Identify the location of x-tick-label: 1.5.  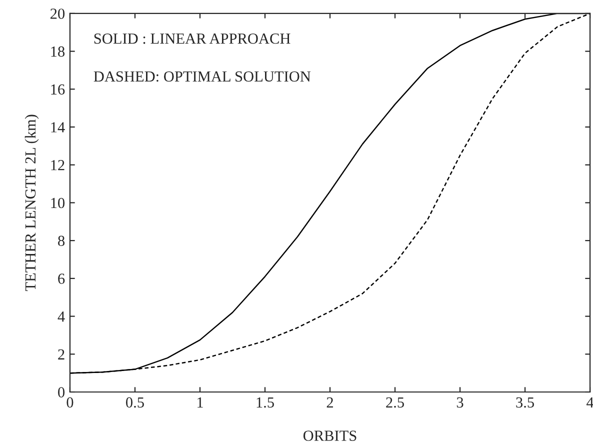
(265, 402).